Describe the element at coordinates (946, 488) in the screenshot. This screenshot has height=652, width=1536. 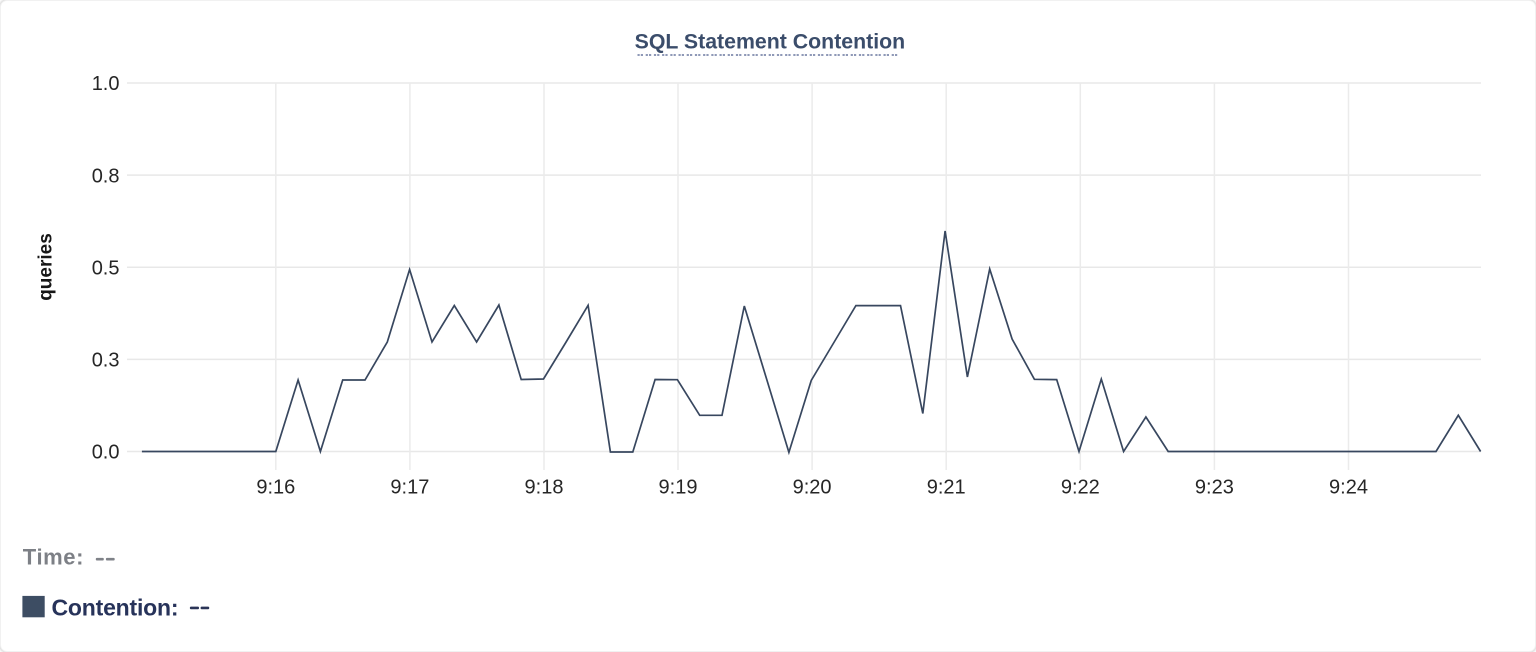
I see `svg-text: 9:21` at that location.